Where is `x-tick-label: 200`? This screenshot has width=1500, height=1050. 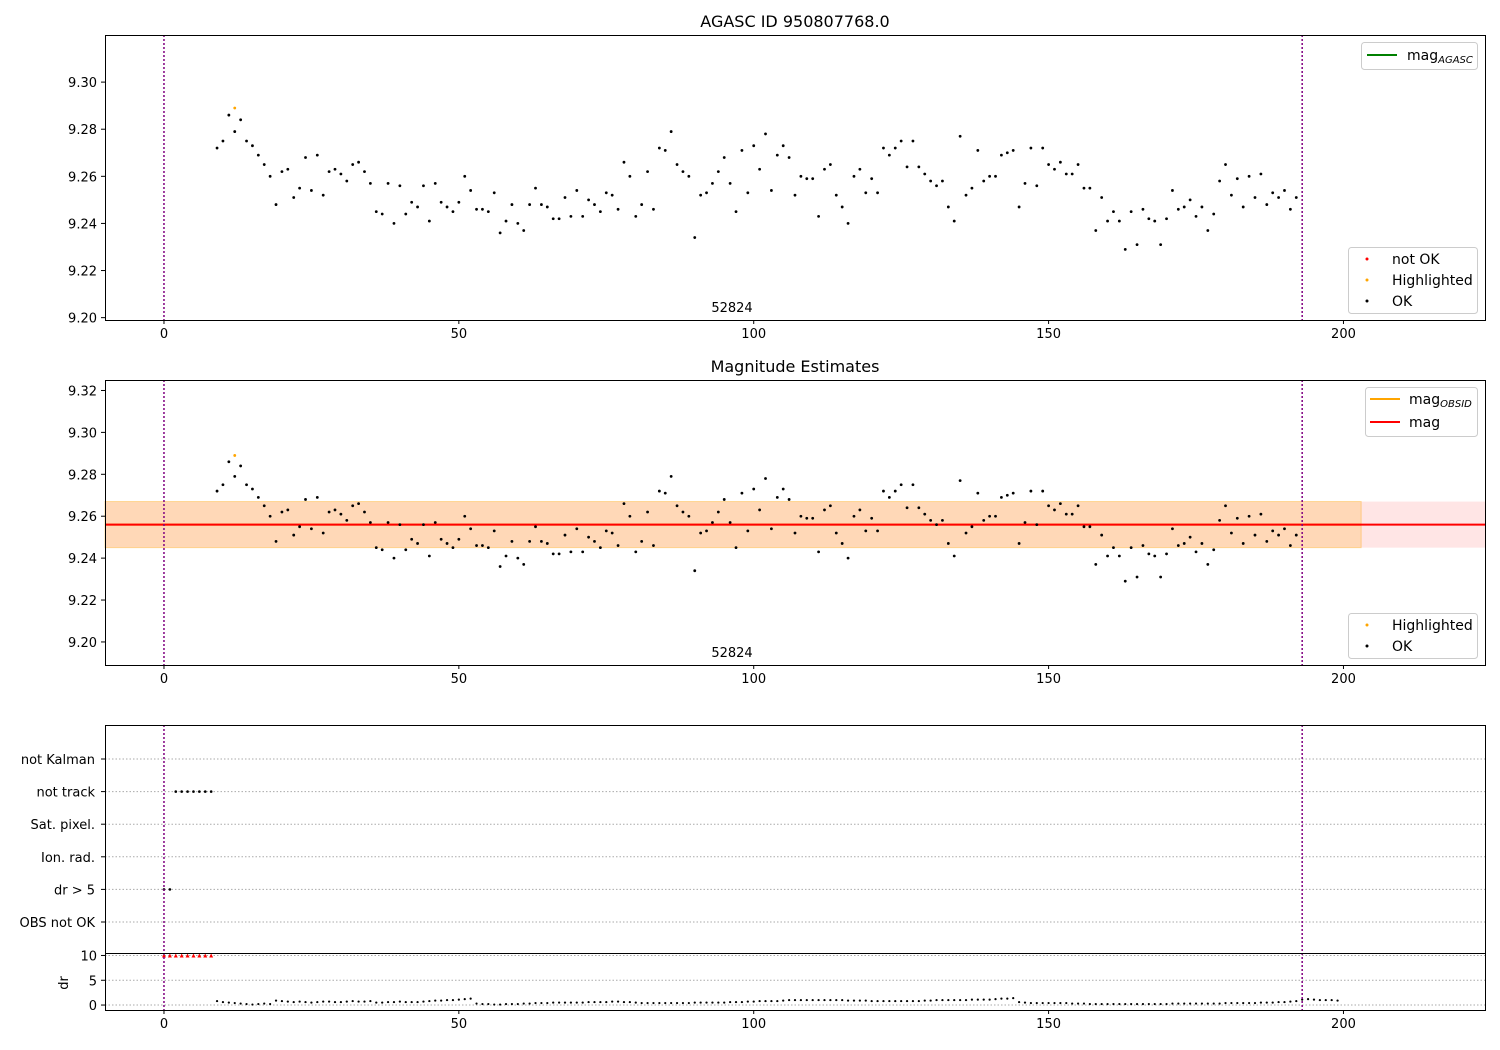
x-tick-label: 200 is located at coordinates (1343, 1024).